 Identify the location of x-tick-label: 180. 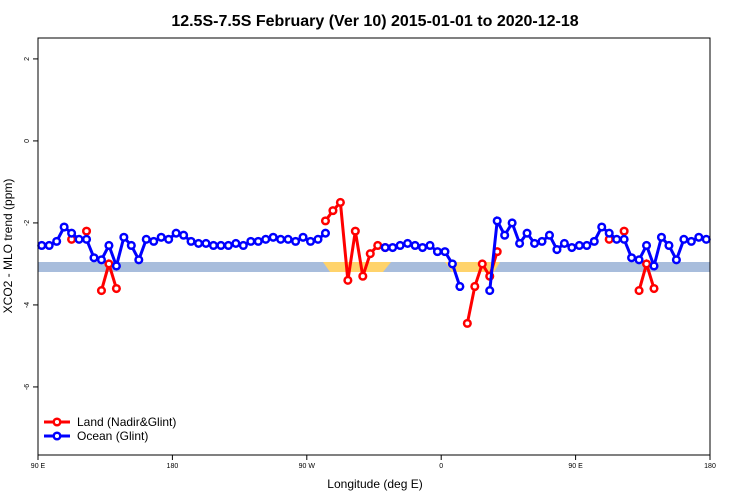
(710, 466).